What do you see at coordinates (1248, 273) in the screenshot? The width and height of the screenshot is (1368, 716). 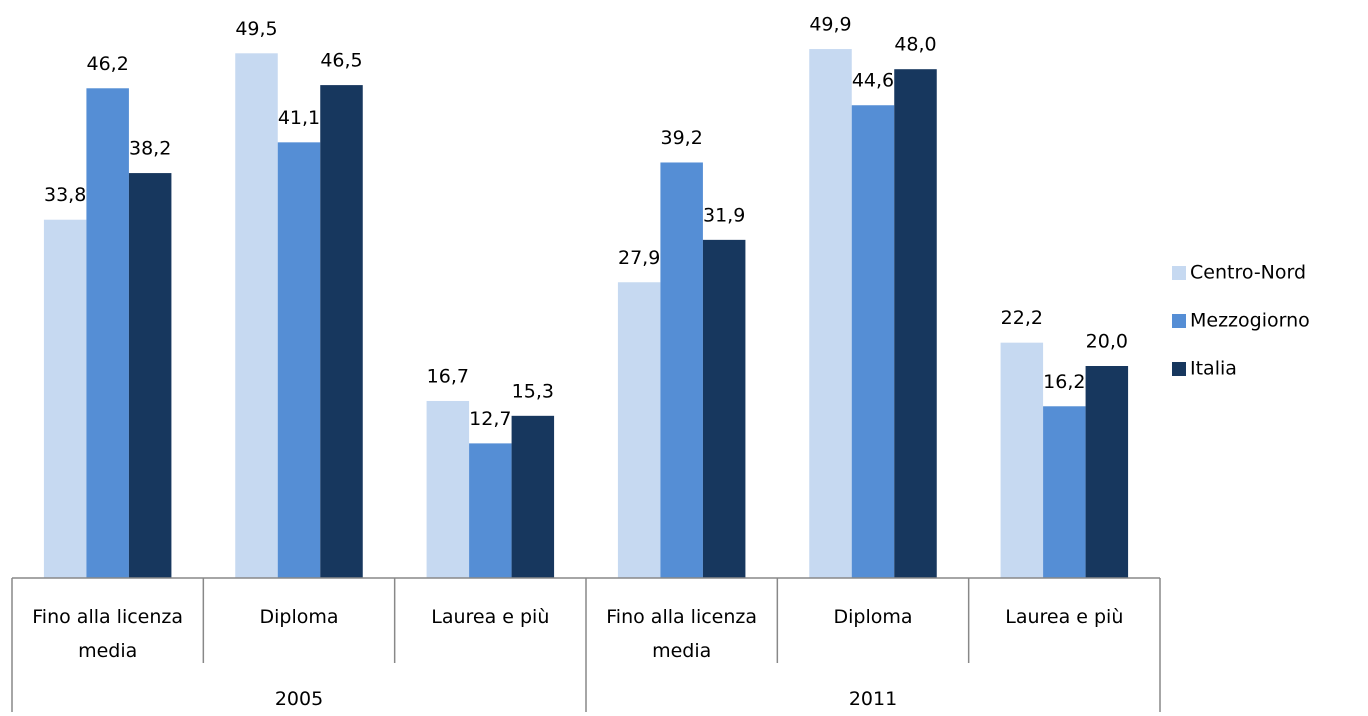 I see `legend-label: Centro-Nord` at bounding box center [1248, 273].